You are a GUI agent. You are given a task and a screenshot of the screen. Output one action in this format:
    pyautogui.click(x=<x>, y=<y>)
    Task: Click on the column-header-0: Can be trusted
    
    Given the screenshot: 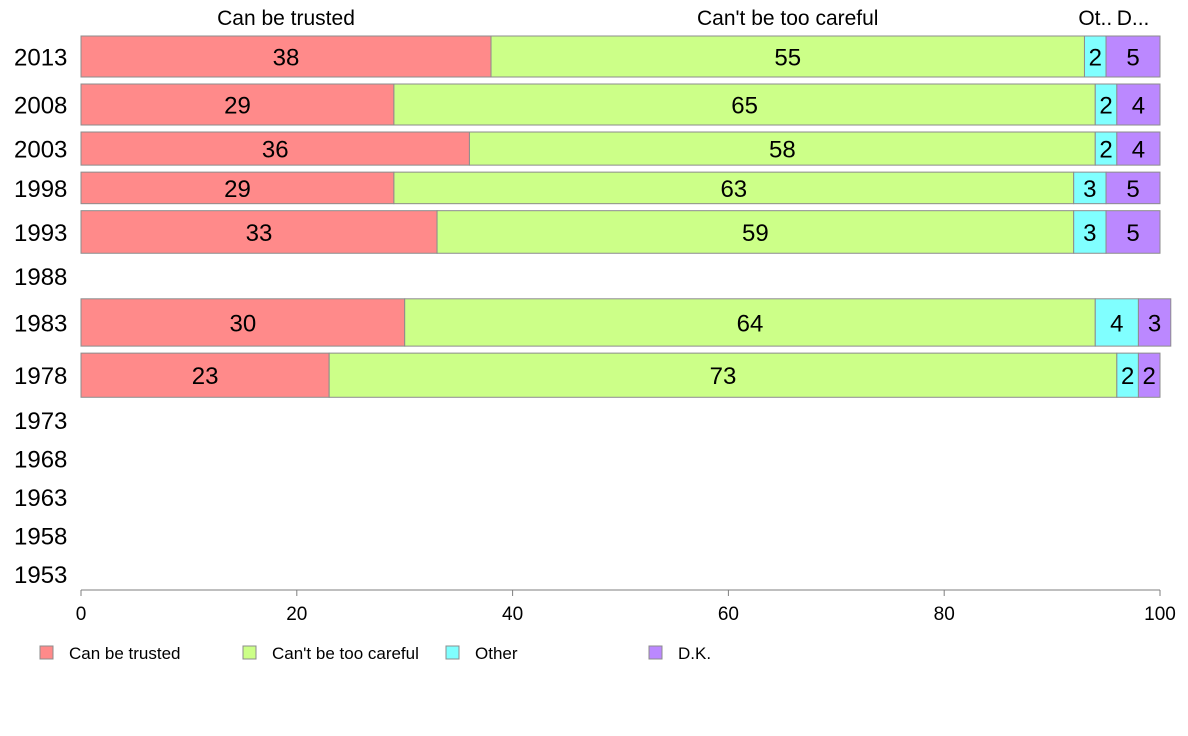 What is the action you would take?
    pyautogui.click(x=286, y=18)
    